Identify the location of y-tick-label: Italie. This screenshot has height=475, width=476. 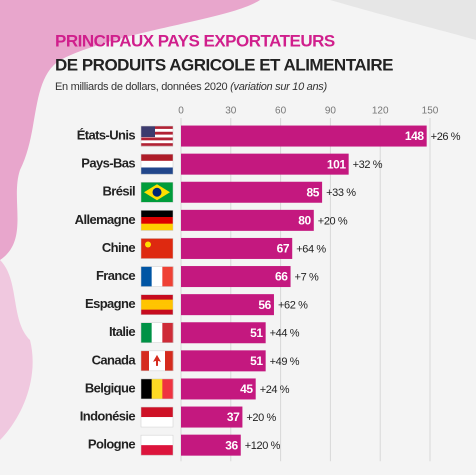
(122, 331).